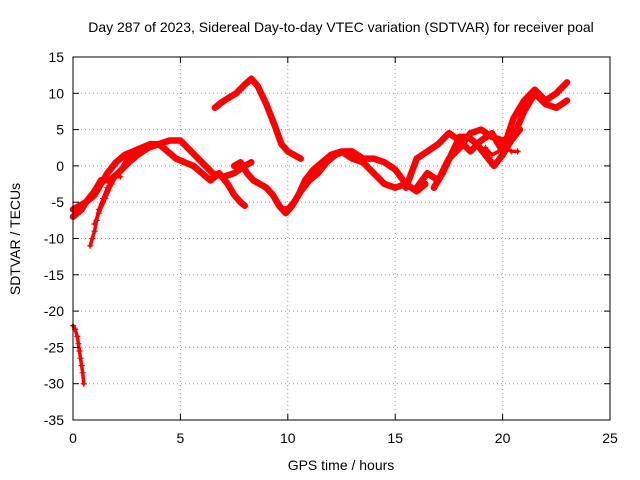  I want to click on y-tick-label: 0, so click(60, 166).